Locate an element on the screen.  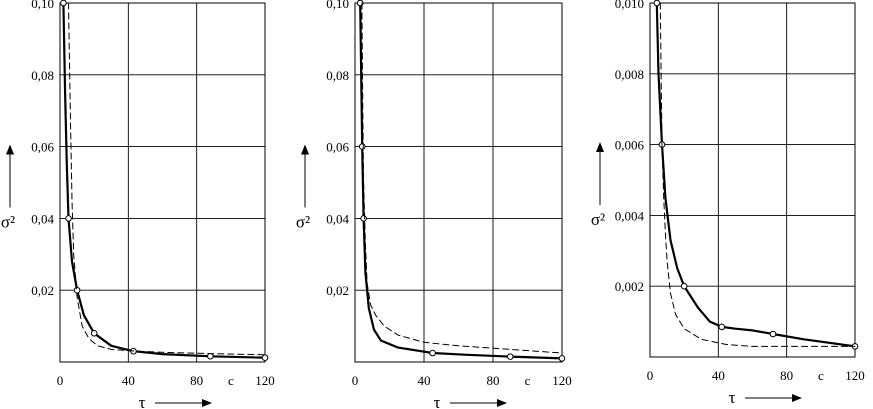
y-tick-label: 0,006 is located at coordinates (630, 145).